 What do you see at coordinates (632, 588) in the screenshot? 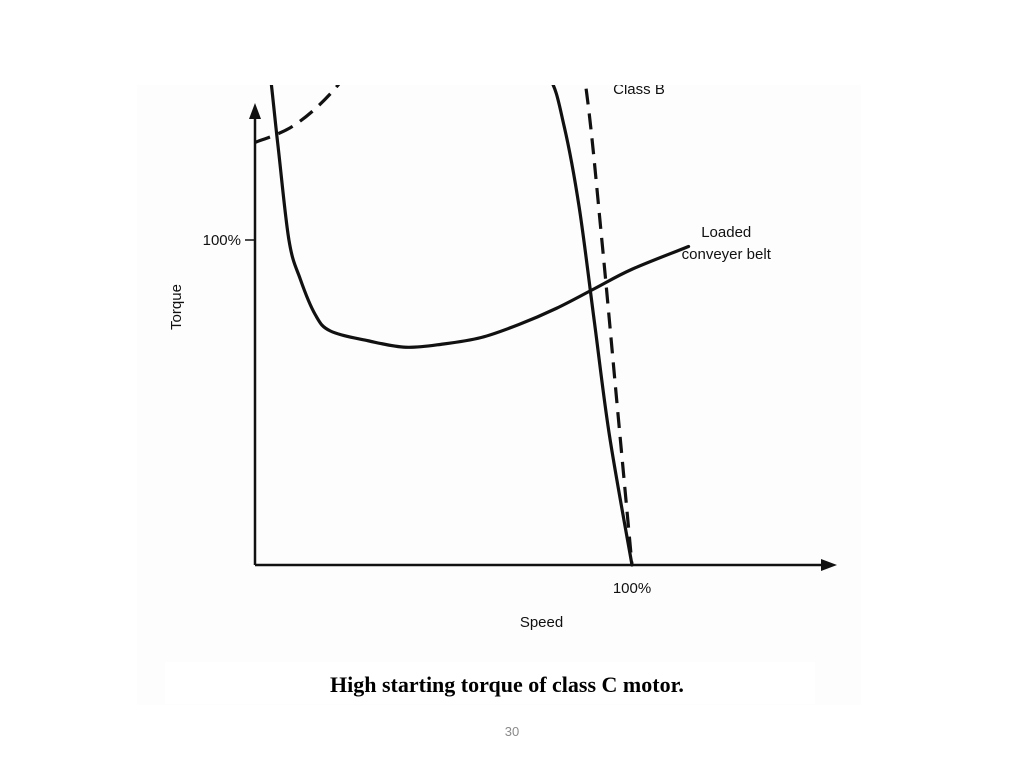
I see `x-tick-label: 100%` at bounding box center [632, 588].